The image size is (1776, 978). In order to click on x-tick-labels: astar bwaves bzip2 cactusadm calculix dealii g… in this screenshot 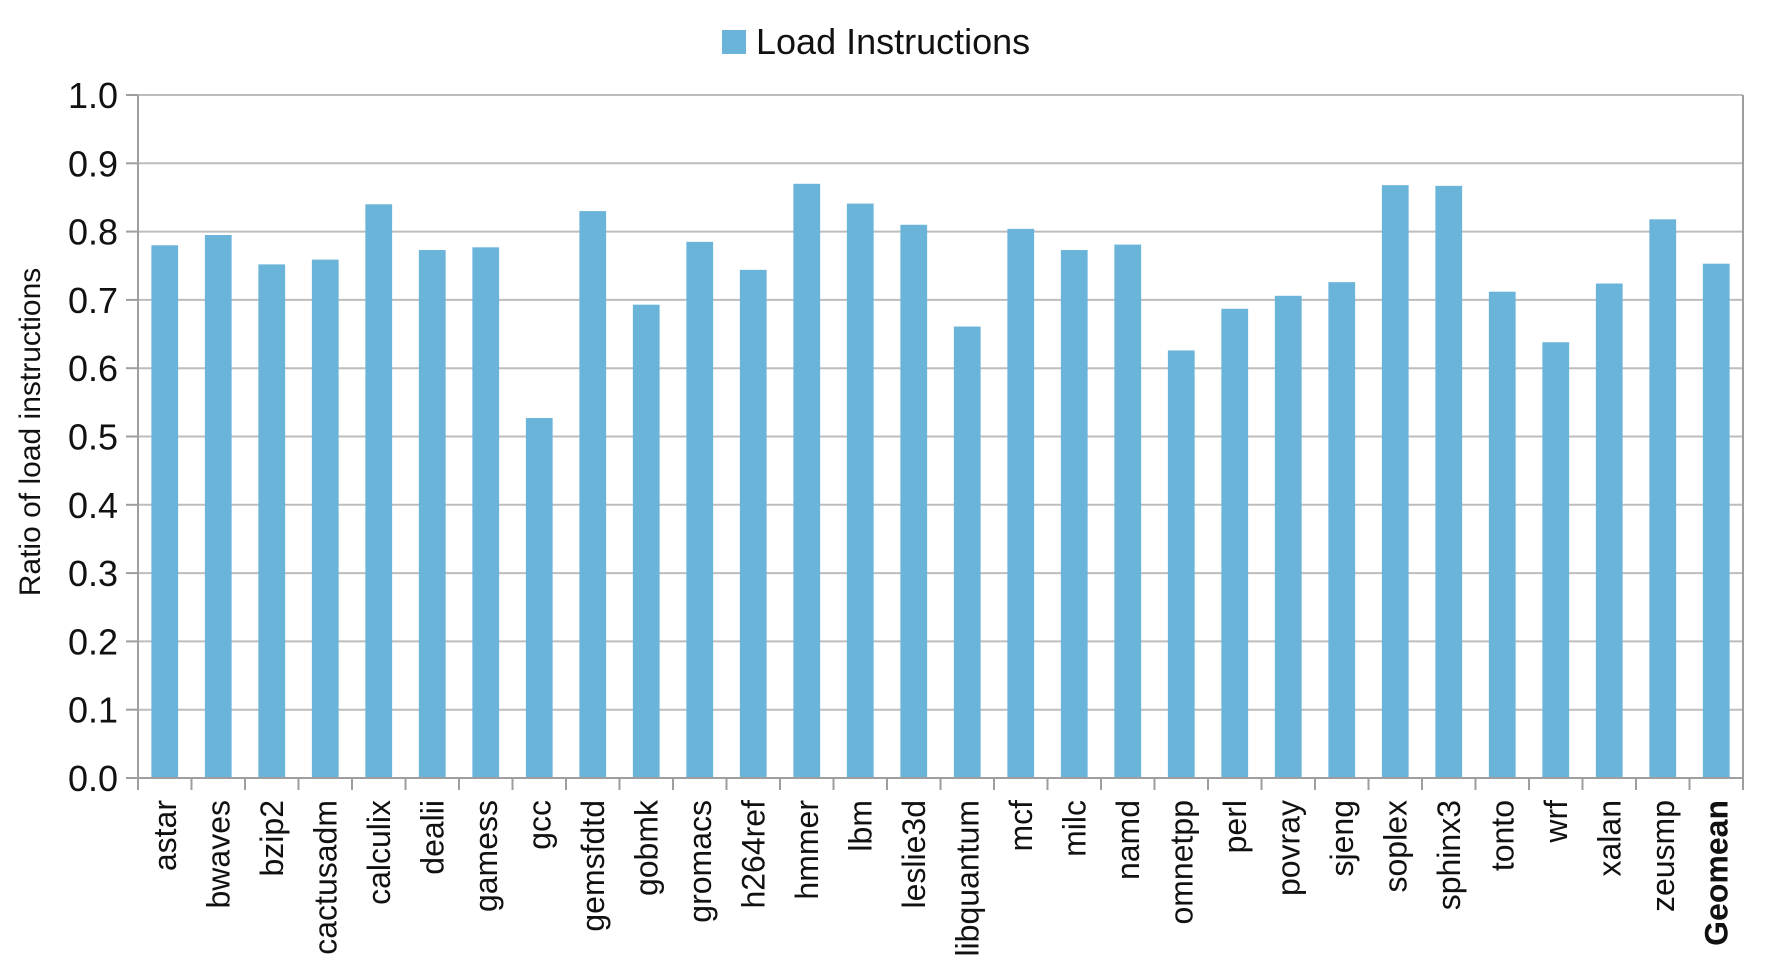, I will do `click(941, 878)`.